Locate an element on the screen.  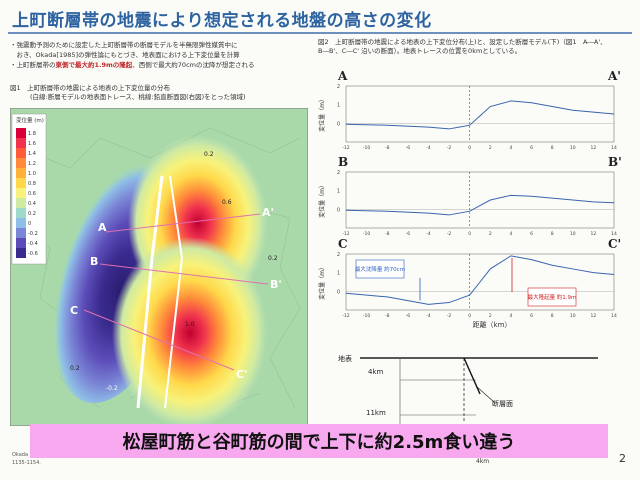
bullet-2: おき、Okada[1985]の弾性論にもとづき、地表面における上下変位量を計算 is located at coordinates (161, 55).